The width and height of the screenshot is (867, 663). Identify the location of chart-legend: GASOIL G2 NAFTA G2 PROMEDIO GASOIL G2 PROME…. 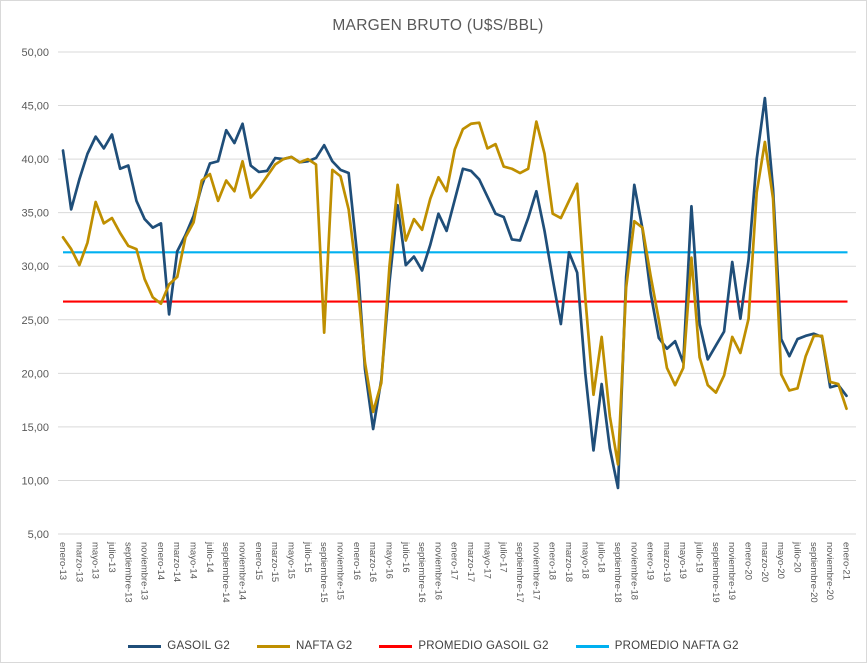
(433, 646).